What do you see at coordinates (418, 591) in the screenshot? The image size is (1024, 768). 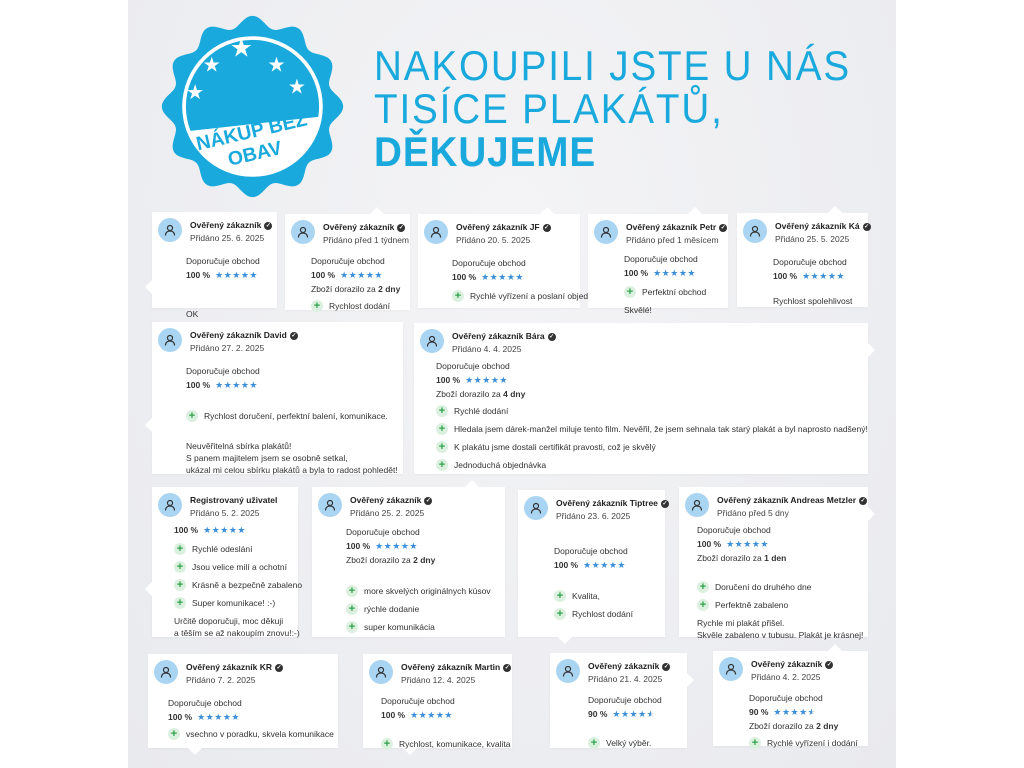 I see `pro-item: + more skvelých originálnych kúsov` at bounding box center [418, 591].